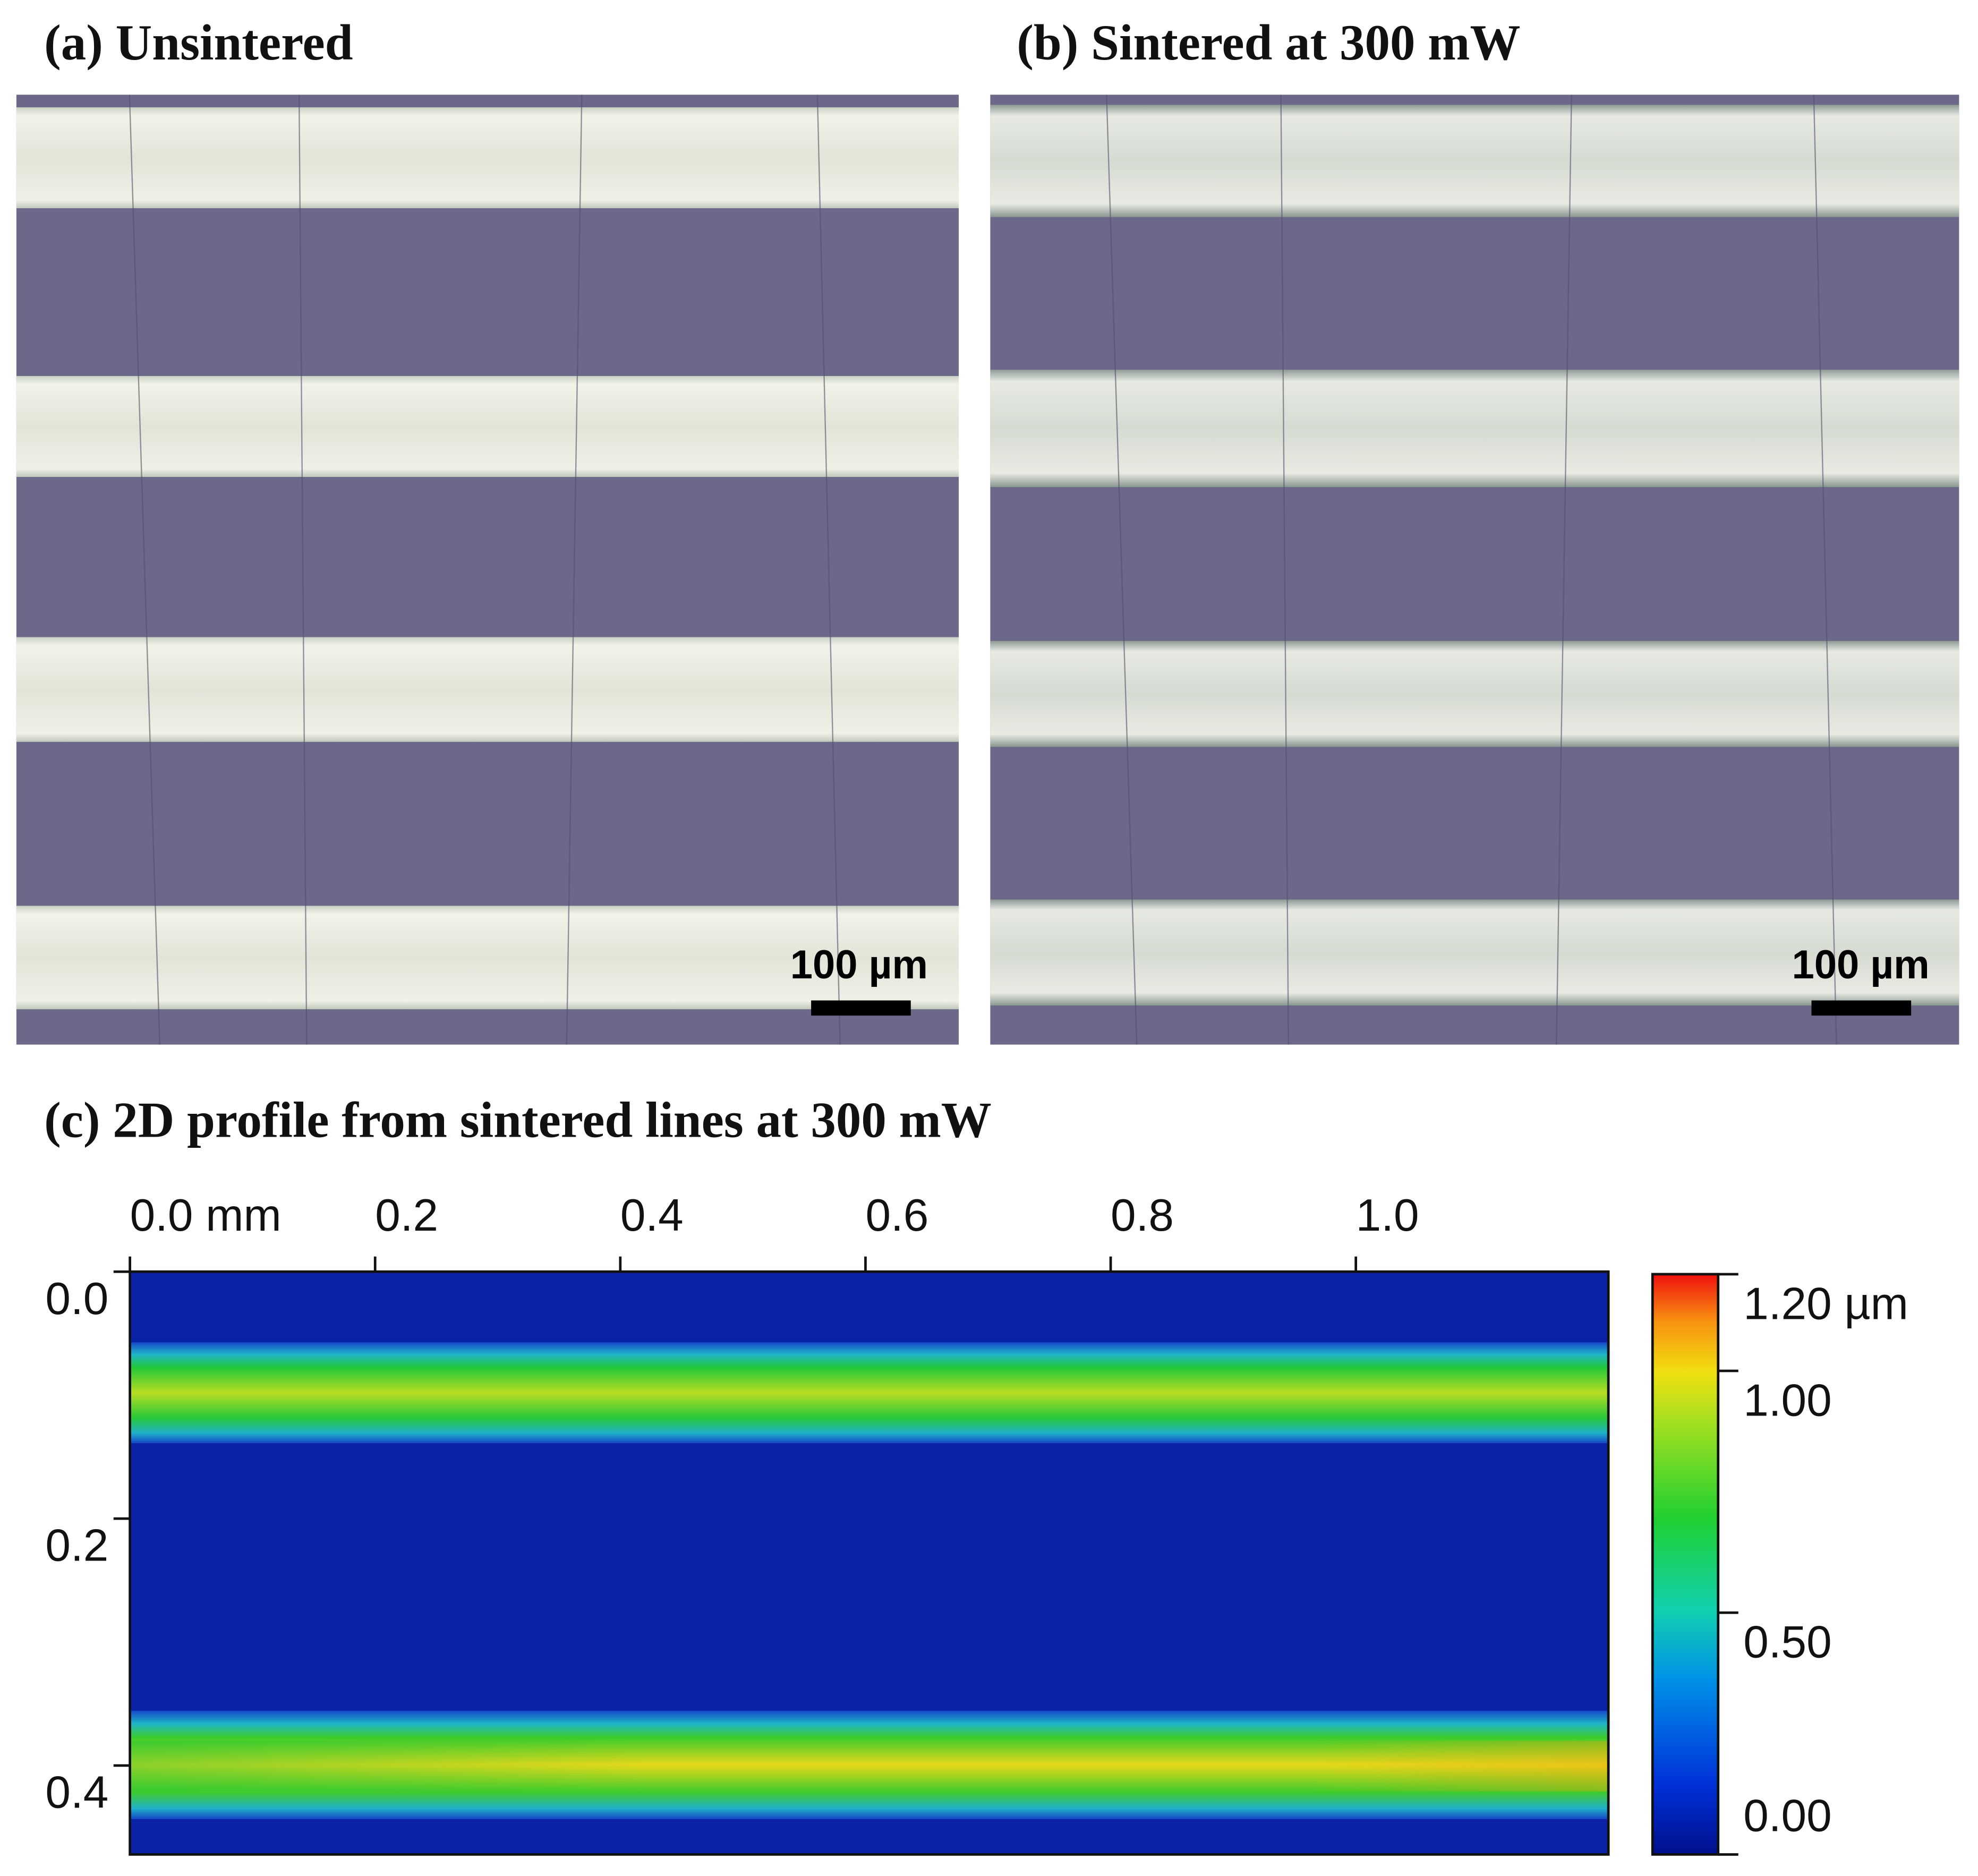 The image size is (1978, 1876). What do you see at coordinates (206, 1215) in the screenshot?
I see `x-tick-label: 0.0 mm` at bounding box center [206, 1215].